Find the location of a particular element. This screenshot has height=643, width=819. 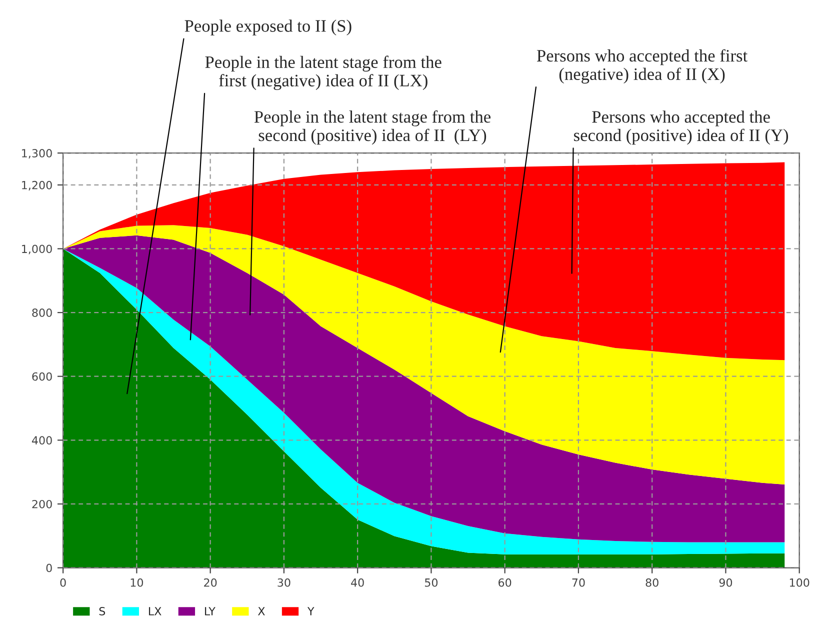

y-tick-label: 1,300 is located at coordinates (37, 154).